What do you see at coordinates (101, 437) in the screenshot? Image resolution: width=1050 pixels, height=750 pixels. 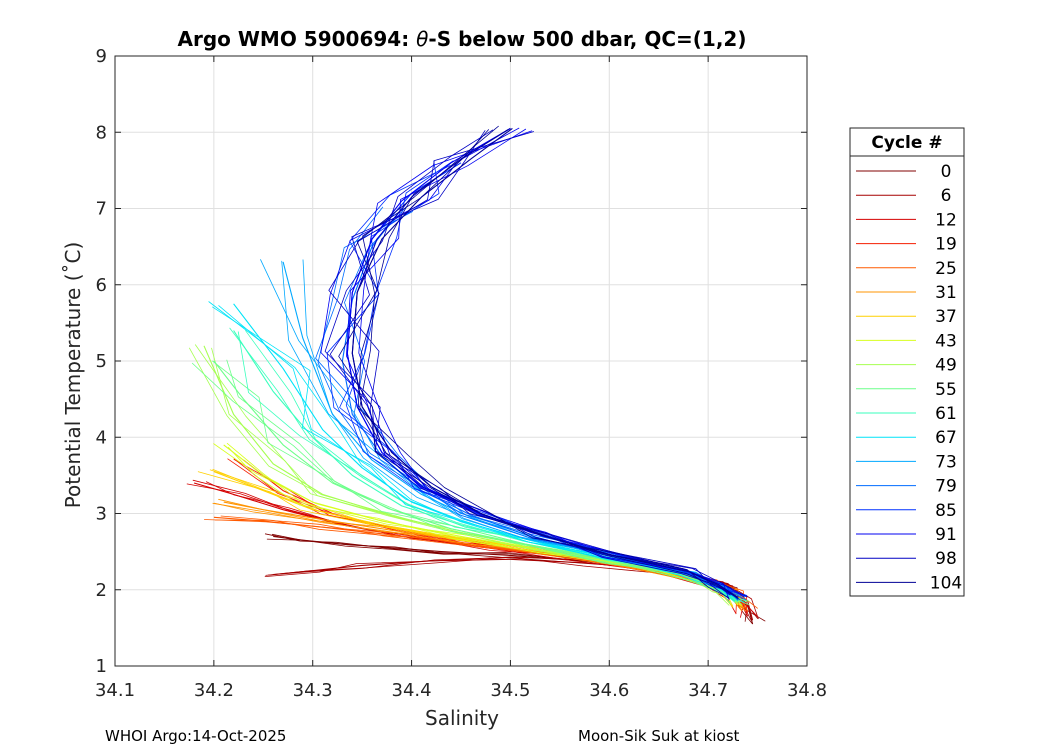 I see `y-tick-label: 4` at bounding box center [101, 437].